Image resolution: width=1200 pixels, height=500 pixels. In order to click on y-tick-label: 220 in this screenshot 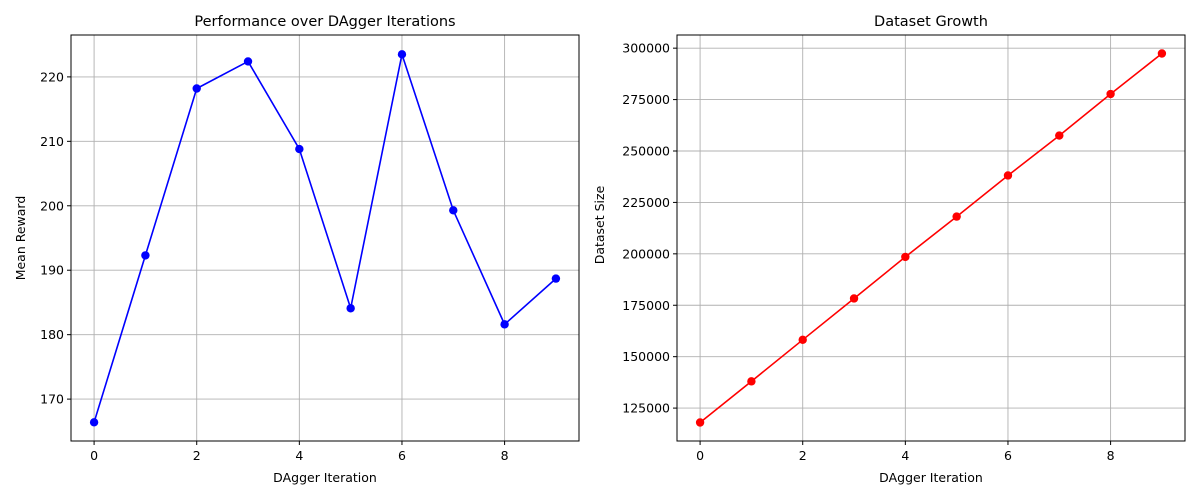, I will do `click(52, 76)`.